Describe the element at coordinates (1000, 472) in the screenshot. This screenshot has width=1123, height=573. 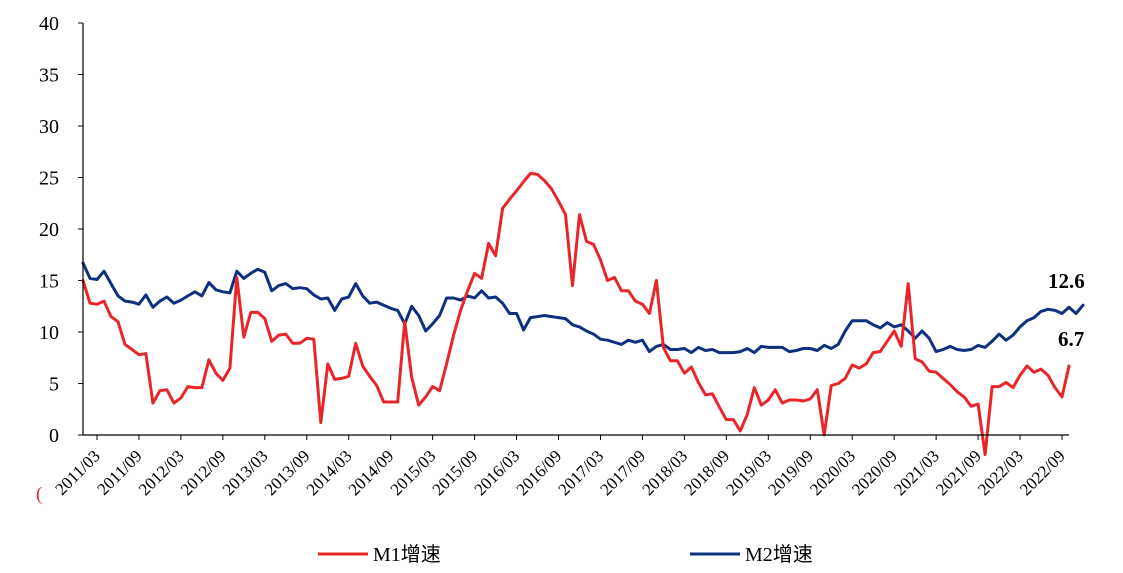
I see `x-tick-label: 2022/03` at that location.